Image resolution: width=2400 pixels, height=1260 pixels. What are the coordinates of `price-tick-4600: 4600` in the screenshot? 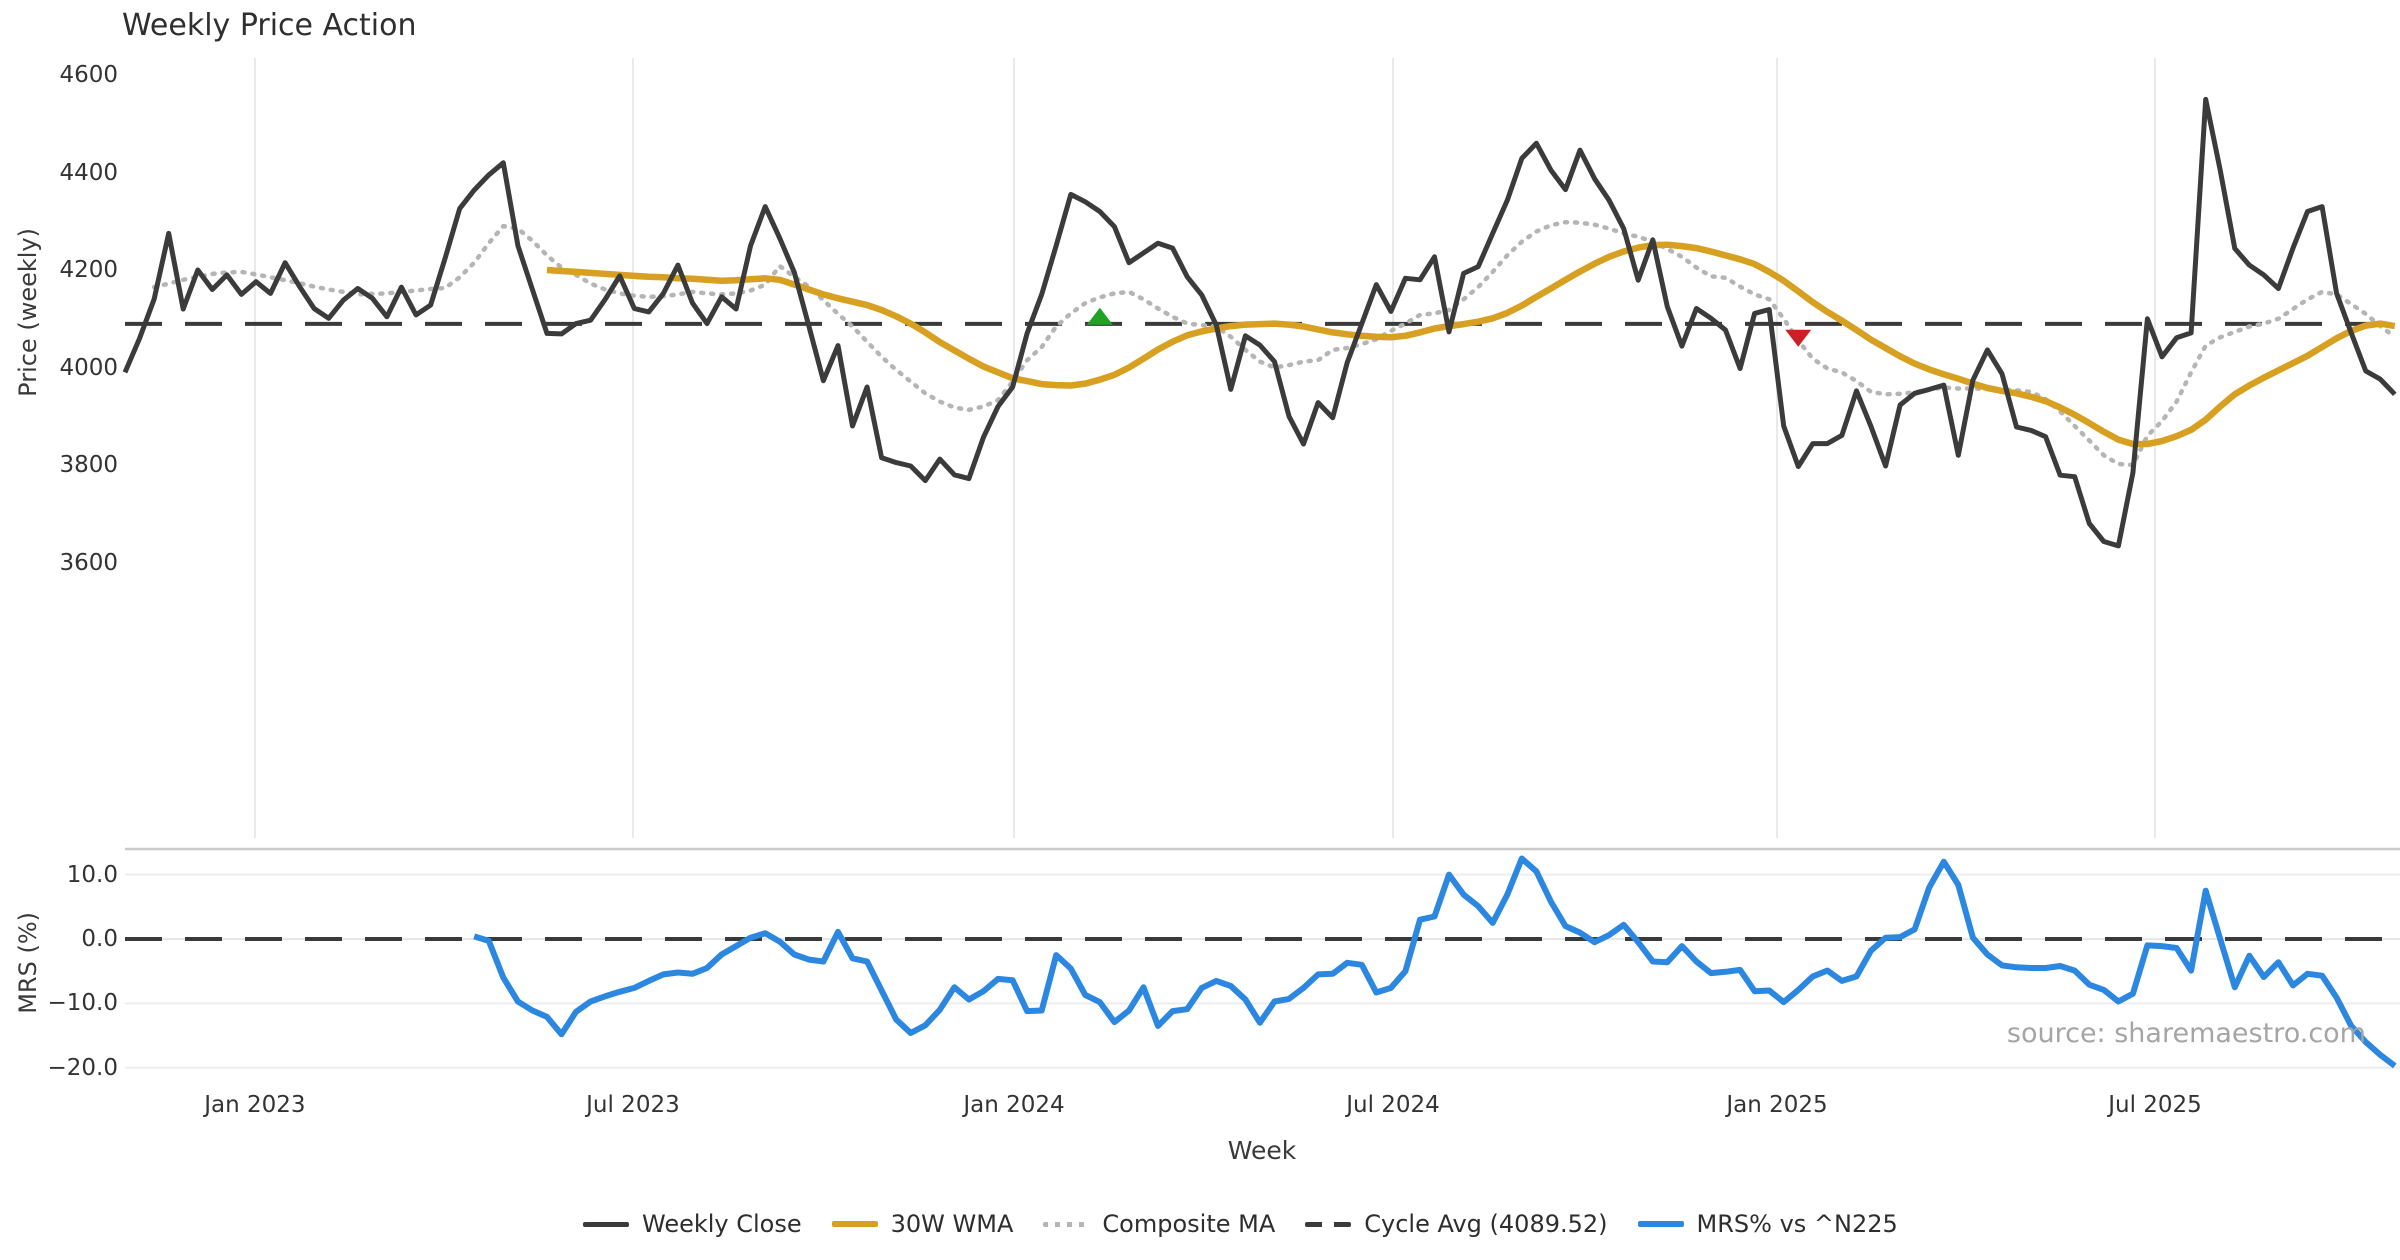 It's located at (88, 75).